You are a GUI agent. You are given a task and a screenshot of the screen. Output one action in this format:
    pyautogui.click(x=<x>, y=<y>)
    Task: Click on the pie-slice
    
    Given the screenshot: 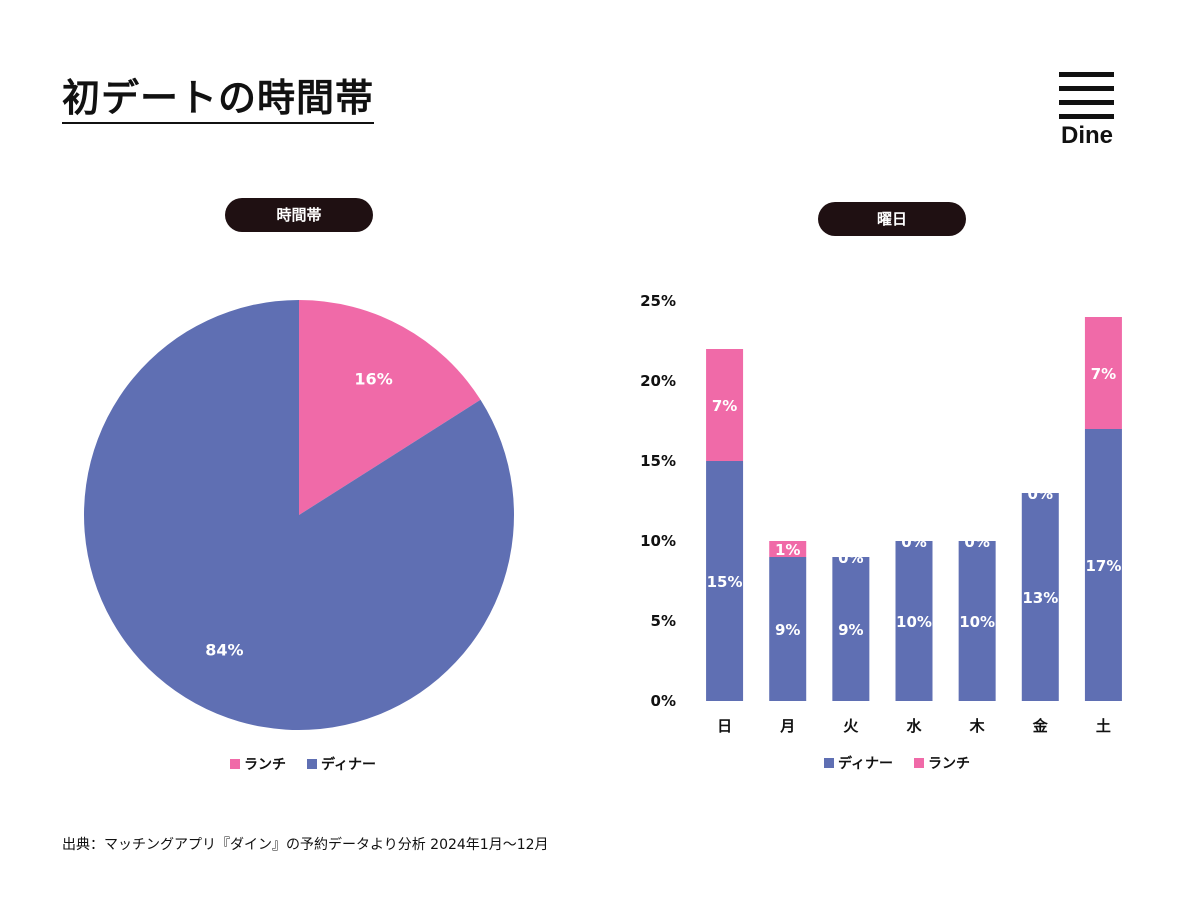 What is the action you would take?
    pyautogui.click(x=390, y=407)
    